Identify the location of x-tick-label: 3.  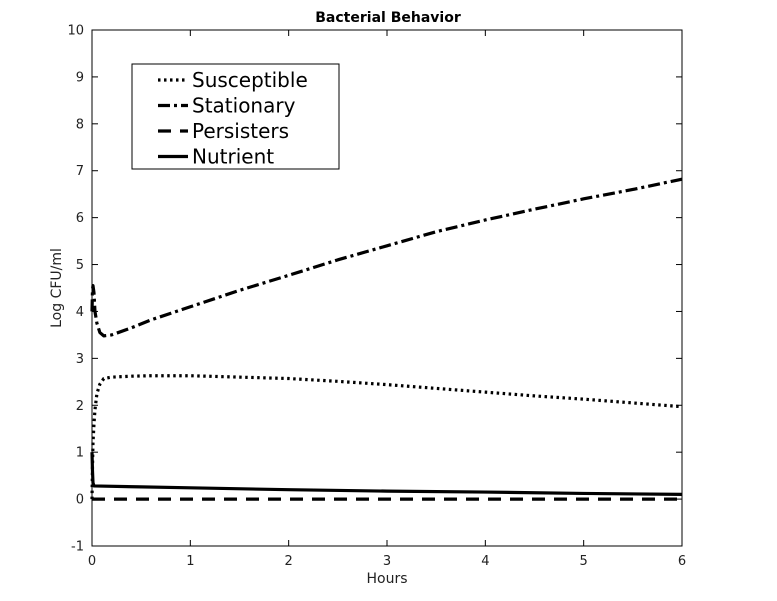
(387, 561).